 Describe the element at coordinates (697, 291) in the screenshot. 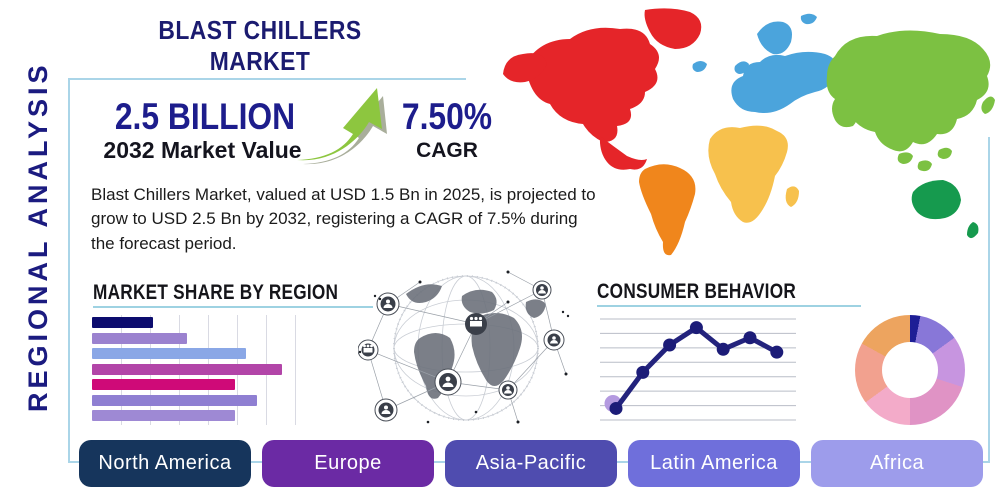

I see `consumer-behavior-heading: CONSUMER BEHAVIOR` at that location.